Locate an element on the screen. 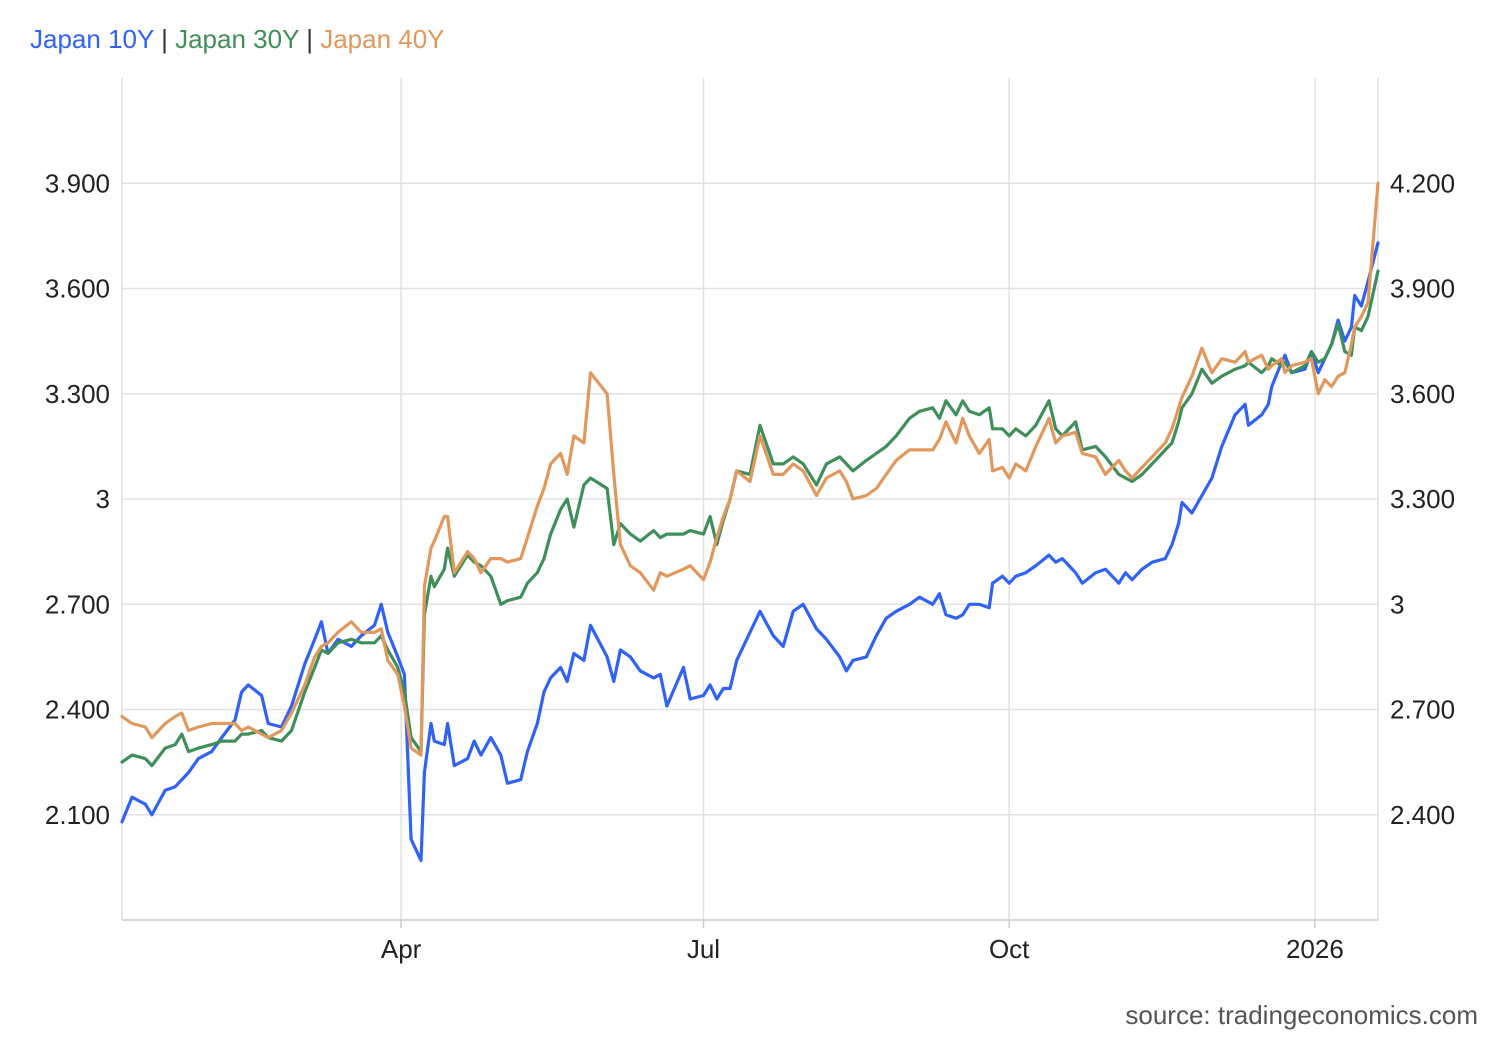 The image size is (1500, 1040). left-axis-tick-label: 3.900 is located at coordinates (77, 183).